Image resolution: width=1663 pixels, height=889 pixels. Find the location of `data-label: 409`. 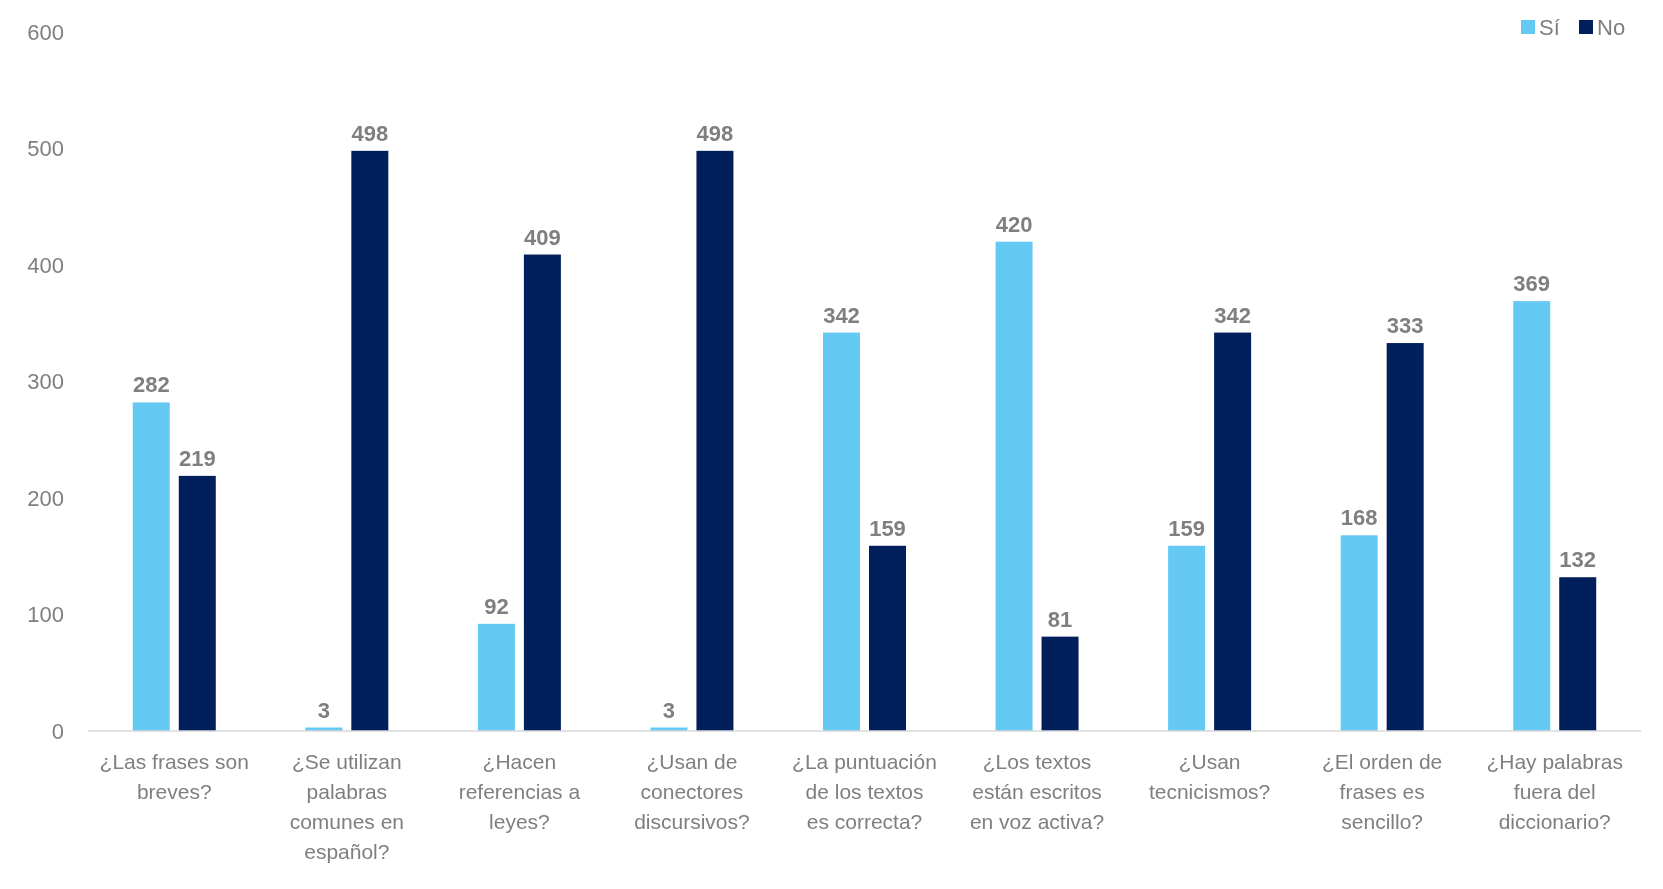

data-label: 409 is located at coordinates (542, 237).